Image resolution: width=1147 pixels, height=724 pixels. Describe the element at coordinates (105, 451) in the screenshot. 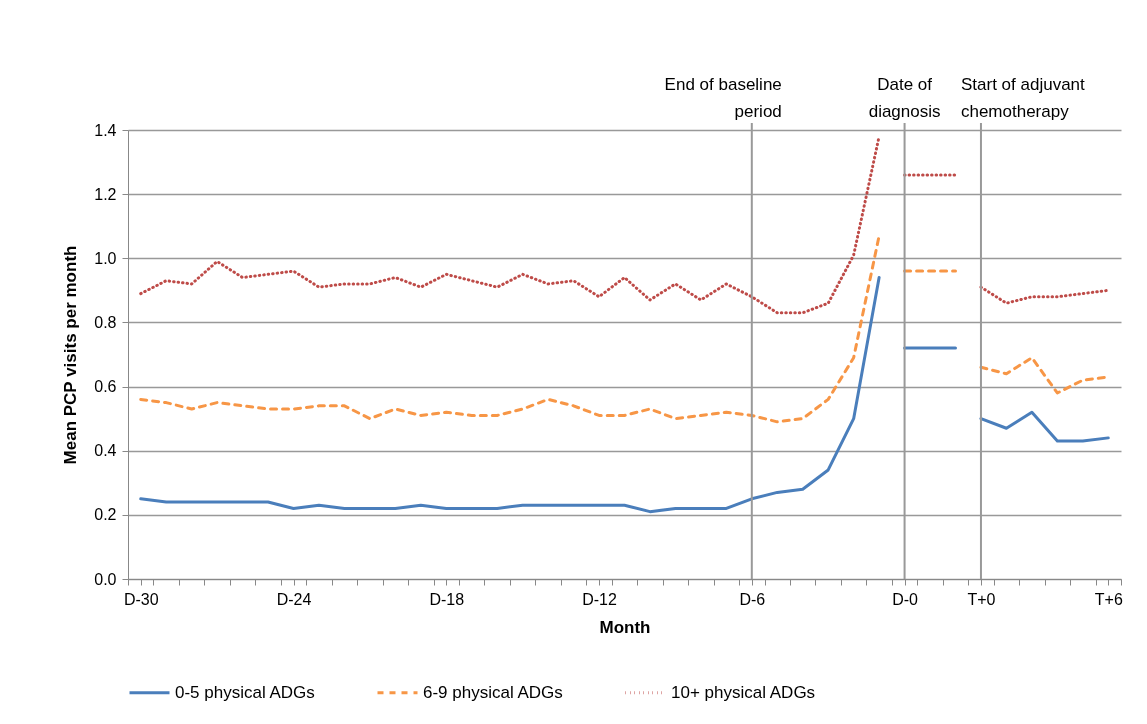

I see `y-tick-label: 0.4` at that location.